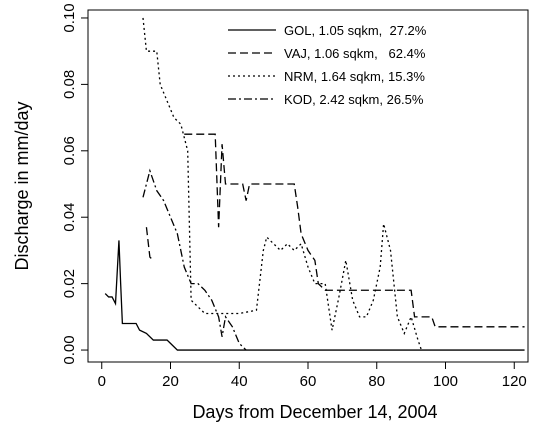 This screenshot has height=439, width=539. What do you see at coordinates (354, 76) in the screenshot?
I see `legend-label: NRM, 1.64 sqkm, 15.3%` at bounding box center [354, 76].